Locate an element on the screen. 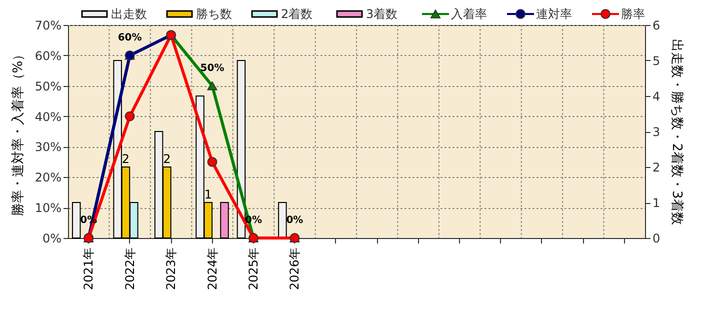 This screenshot has width=714, height=310. y2-axis-title: 出走数・勝ち数・2着数・3着数 is located at coordinates (677, 132).